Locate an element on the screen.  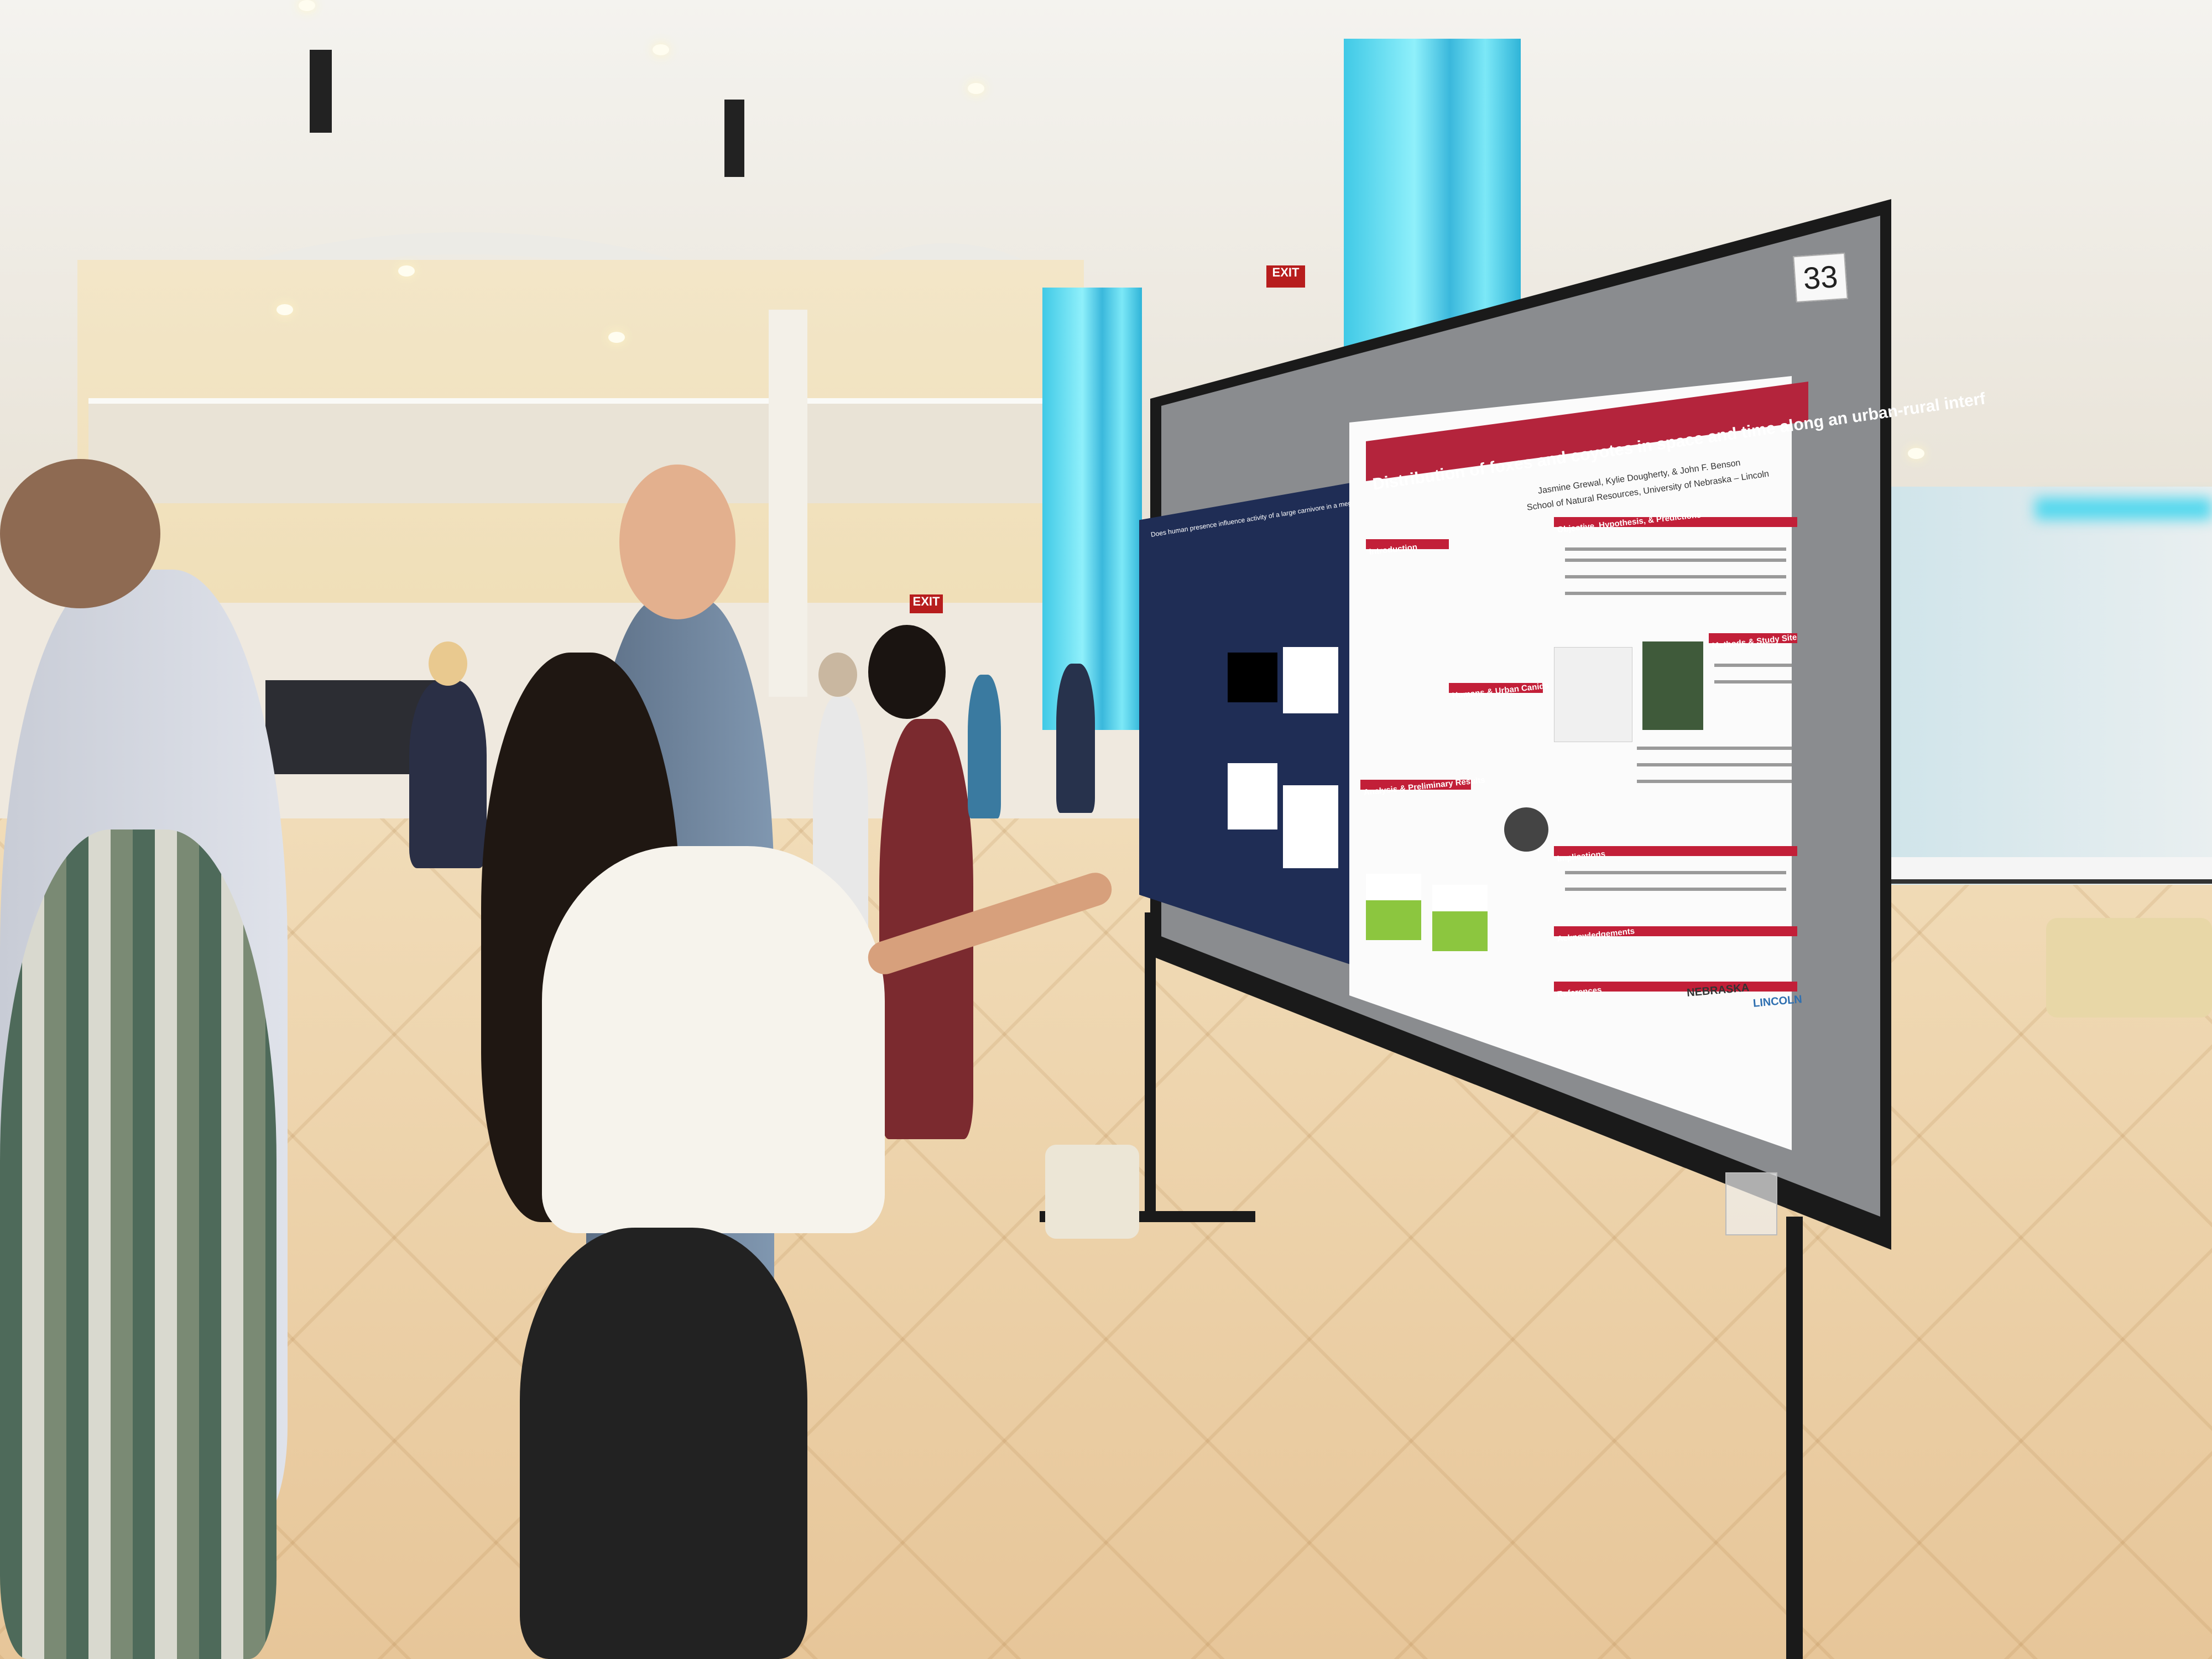
plastic-cup is located at coordinates (1751, 1203).